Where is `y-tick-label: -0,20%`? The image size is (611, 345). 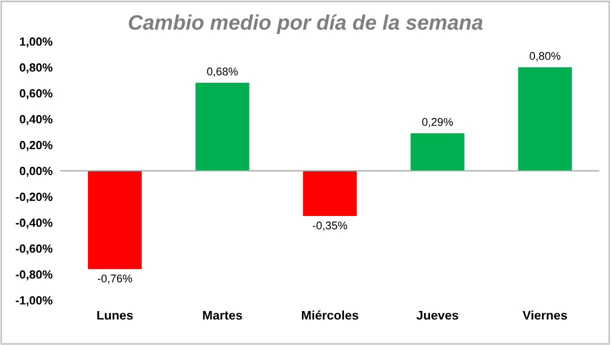
y-tick-label: -0,20% is located at coordinates (34, 197).